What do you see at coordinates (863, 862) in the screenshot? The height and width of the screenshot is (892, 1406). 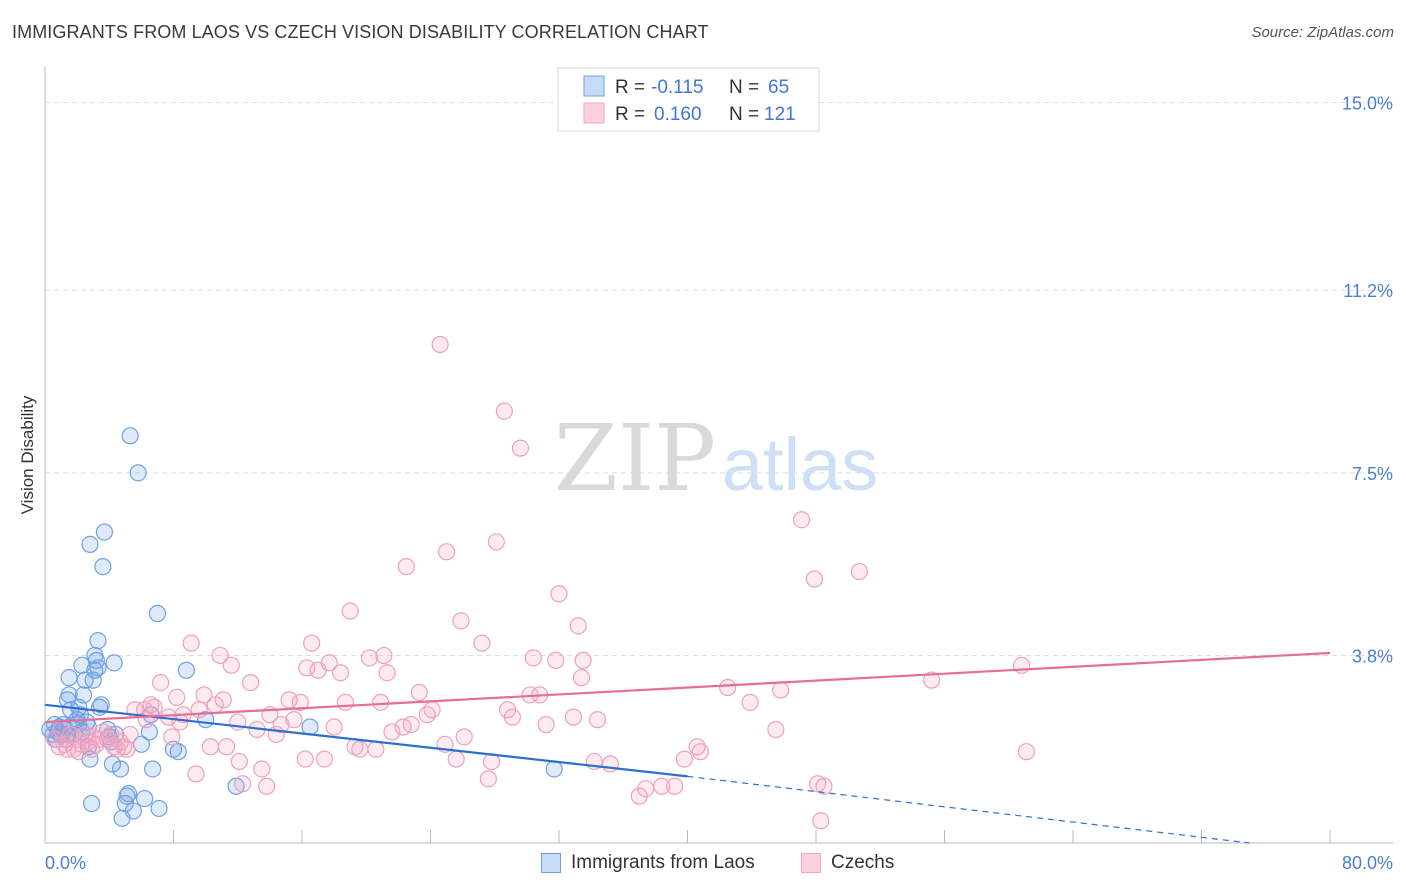 I see `legend-label-czechs: Czechs` at bounding box center [863, 862].